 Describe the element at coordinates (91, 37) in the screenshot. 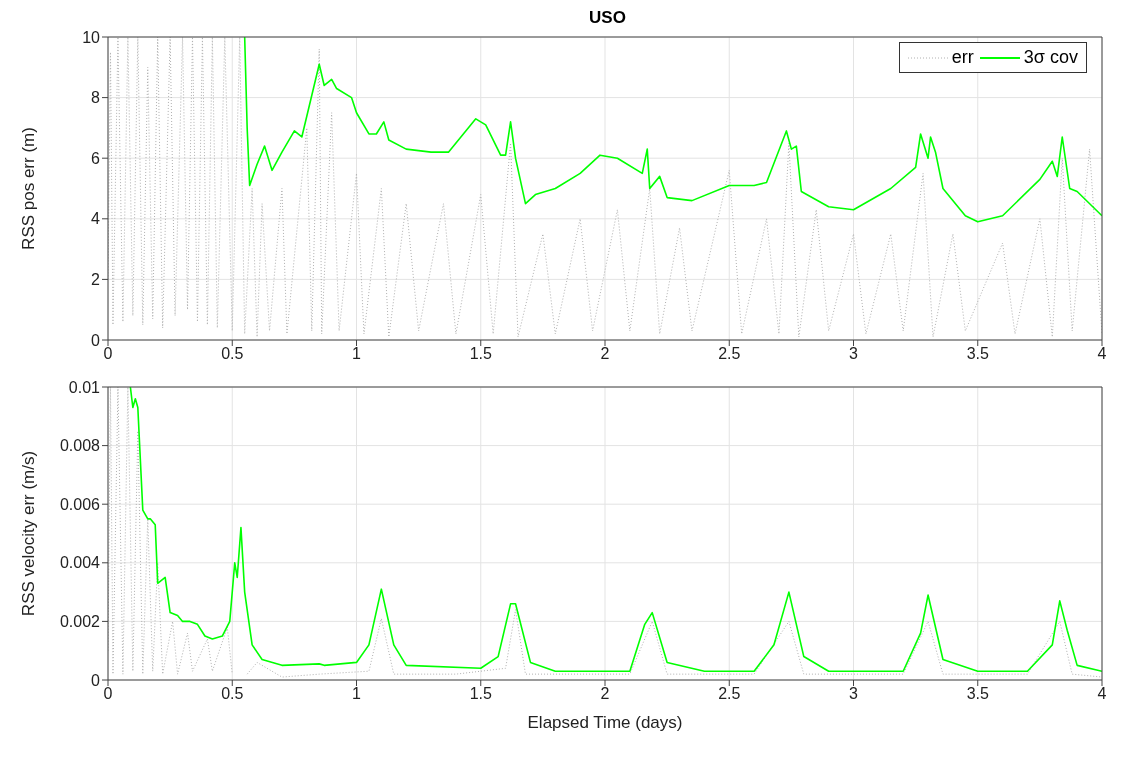

I see `y-tick-label: 10` at that location.